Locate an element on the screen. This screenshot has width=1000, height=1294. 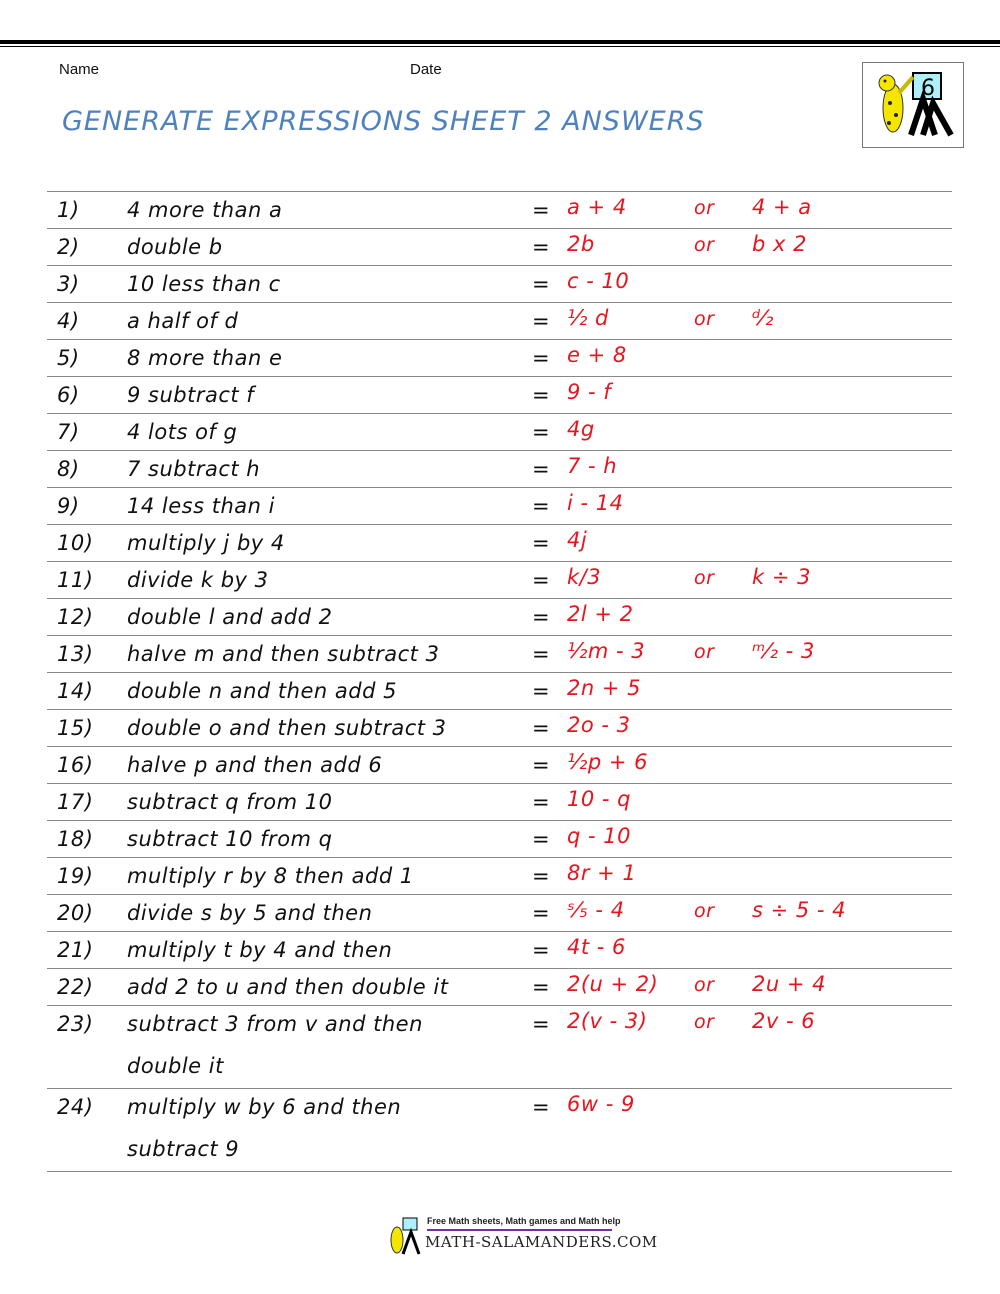
answer: q - 10 is located at coordinates (599, 836).